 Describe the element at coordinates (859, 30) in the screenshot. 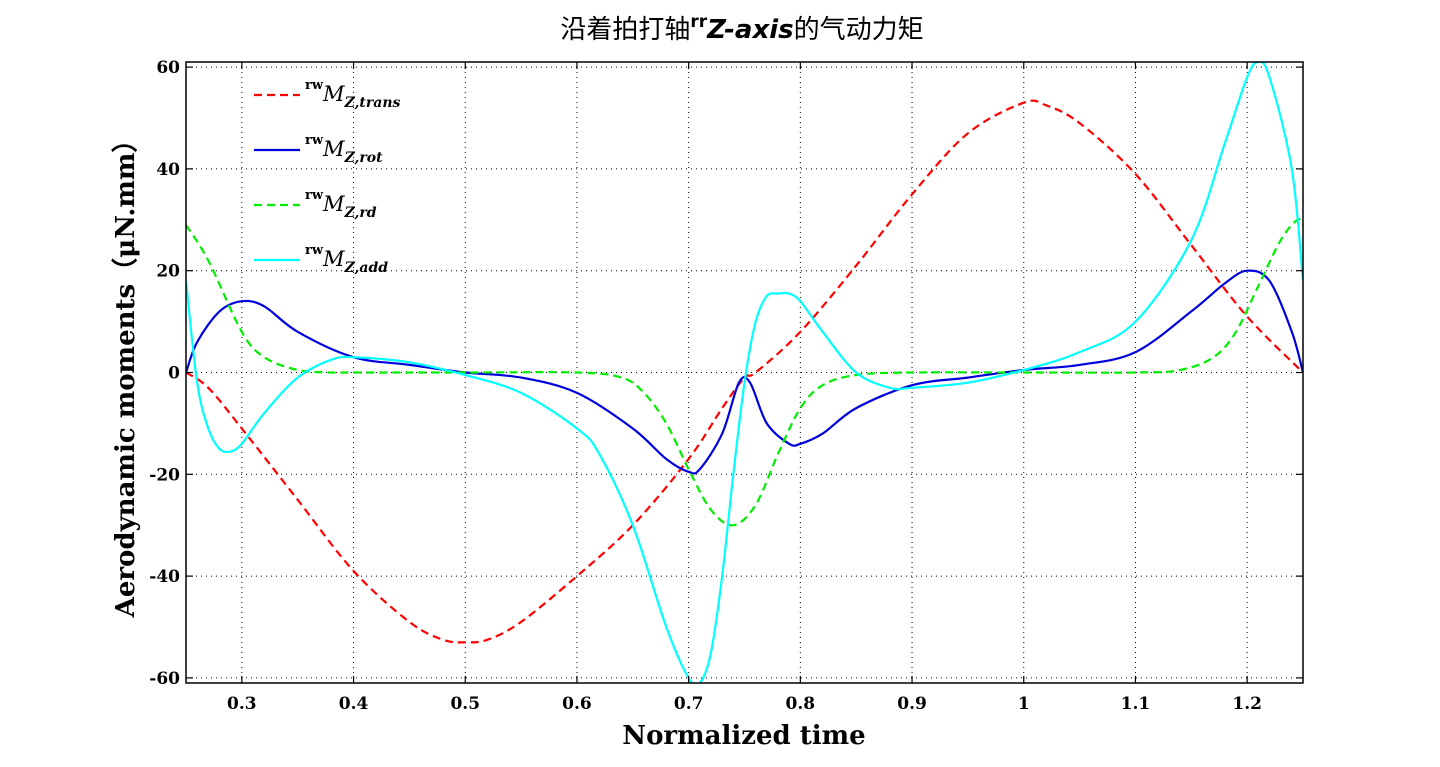

I see `title-suffix: 的气动力矩` at that location.